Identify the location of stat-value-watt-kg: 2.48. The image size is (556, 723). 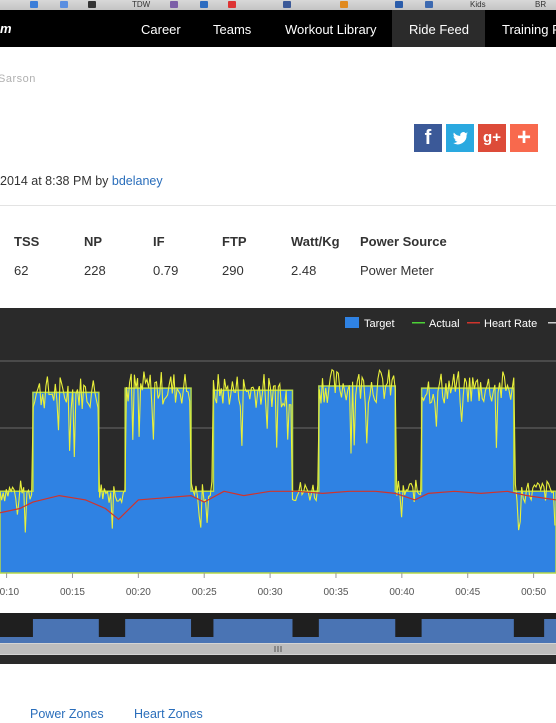
(304, 270).